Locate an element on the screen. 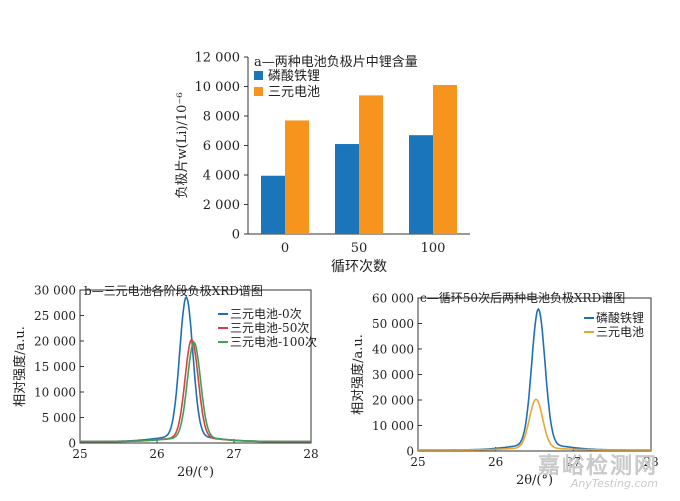 The image size is (680, 501). chart-a-y-axis-label: 负极片w(Li)/10⁻⁶ is located at coordinates (182, 145).